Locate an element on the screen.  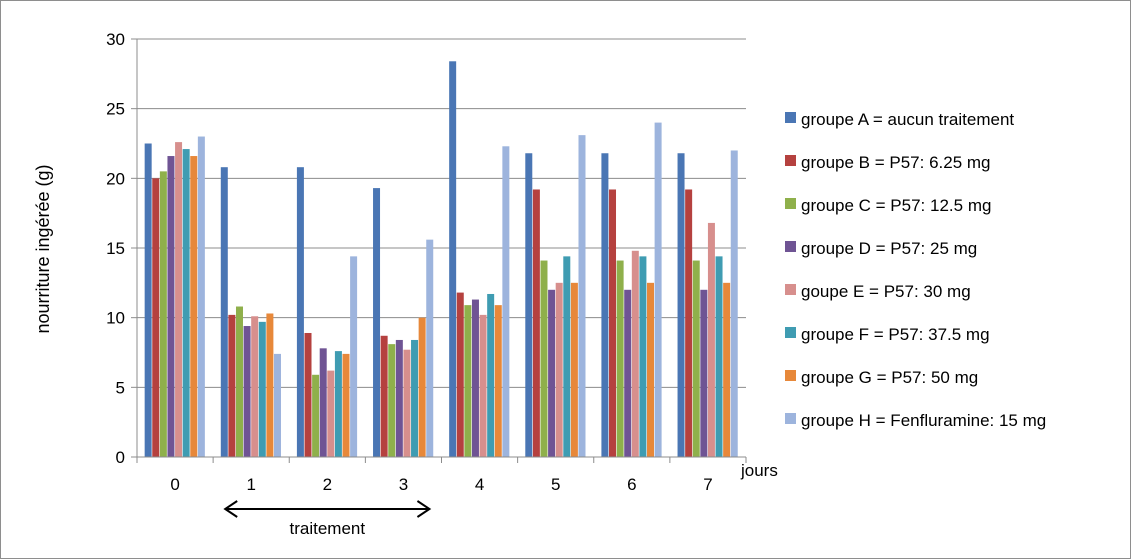
treatment-label: traitement is located at coordinates (328, 528).